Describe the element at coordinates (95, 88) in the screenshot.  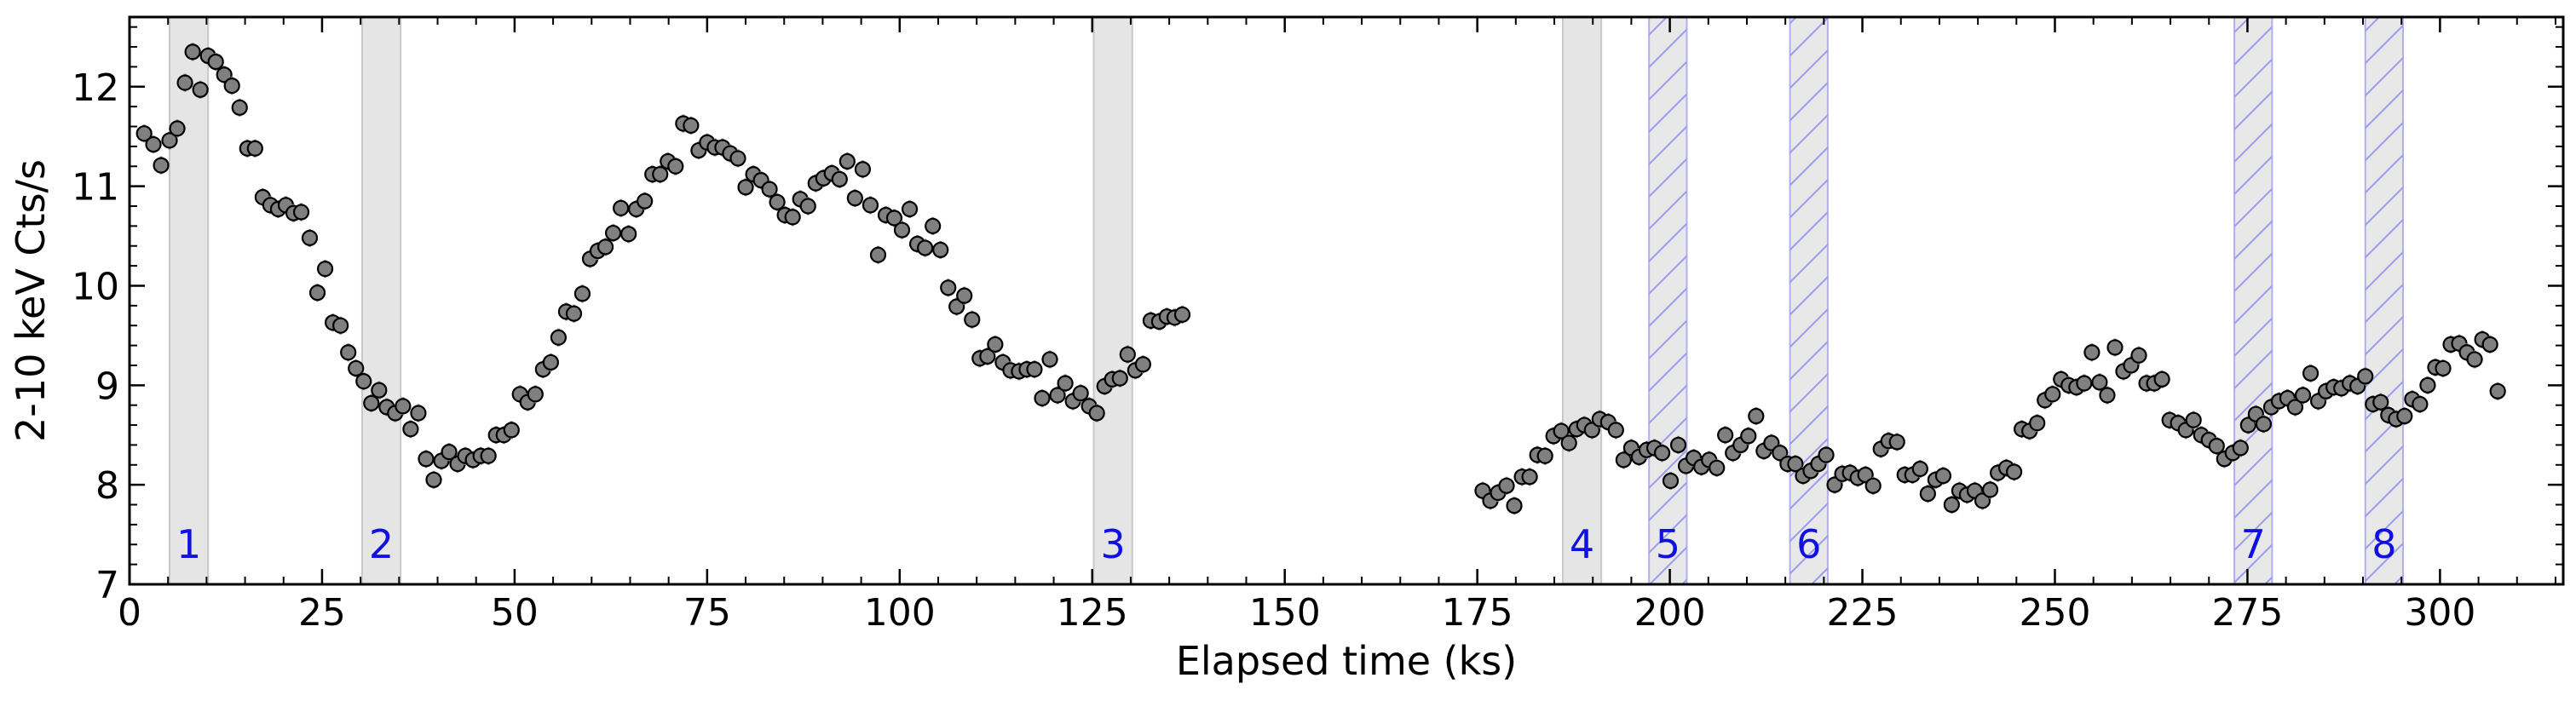
I see `y-tick-label: 12` at that location.